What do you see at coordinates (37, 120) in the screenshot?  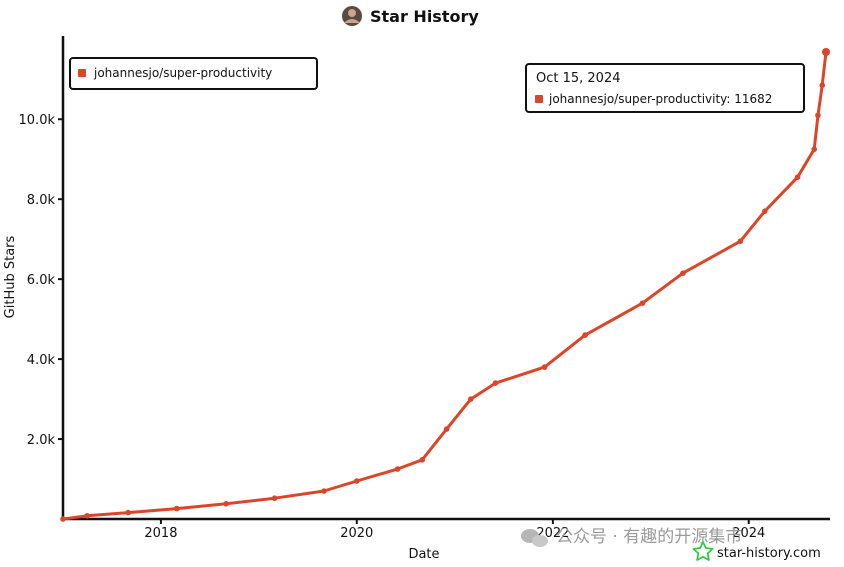 I see `y-tick-label: 10.0k` at bounding box center [37, 120].